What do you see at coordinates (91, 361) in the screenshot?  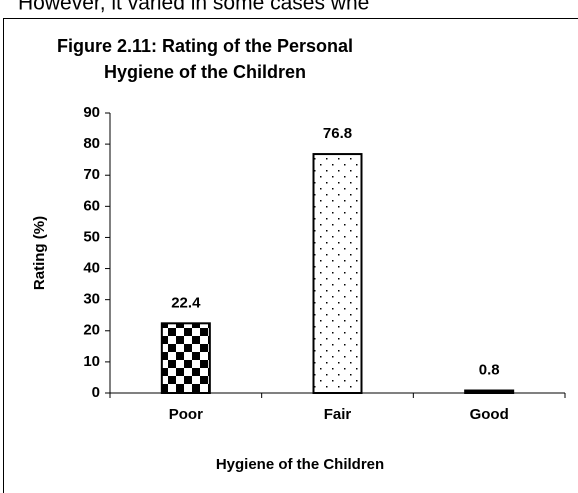 I see `y-tick-label: 10` at bounding box center [91, 361].